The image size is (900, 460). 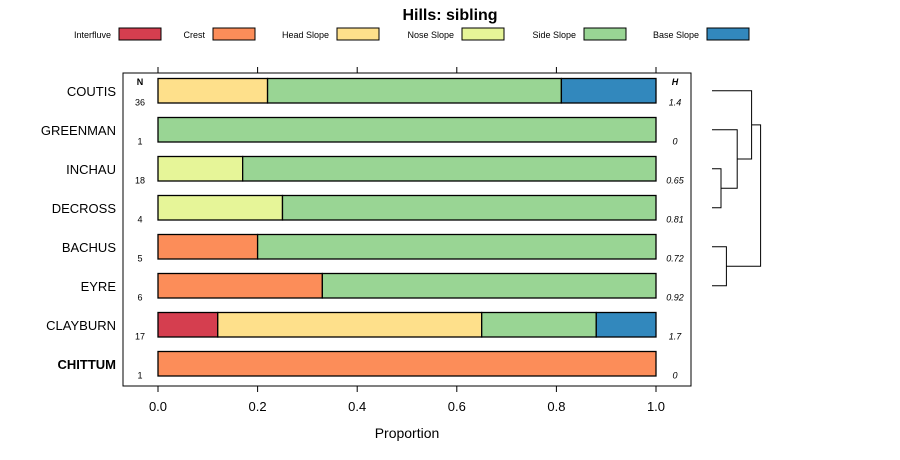 I want to click on bar-decross-side-slope, so click(x=469, y=207).